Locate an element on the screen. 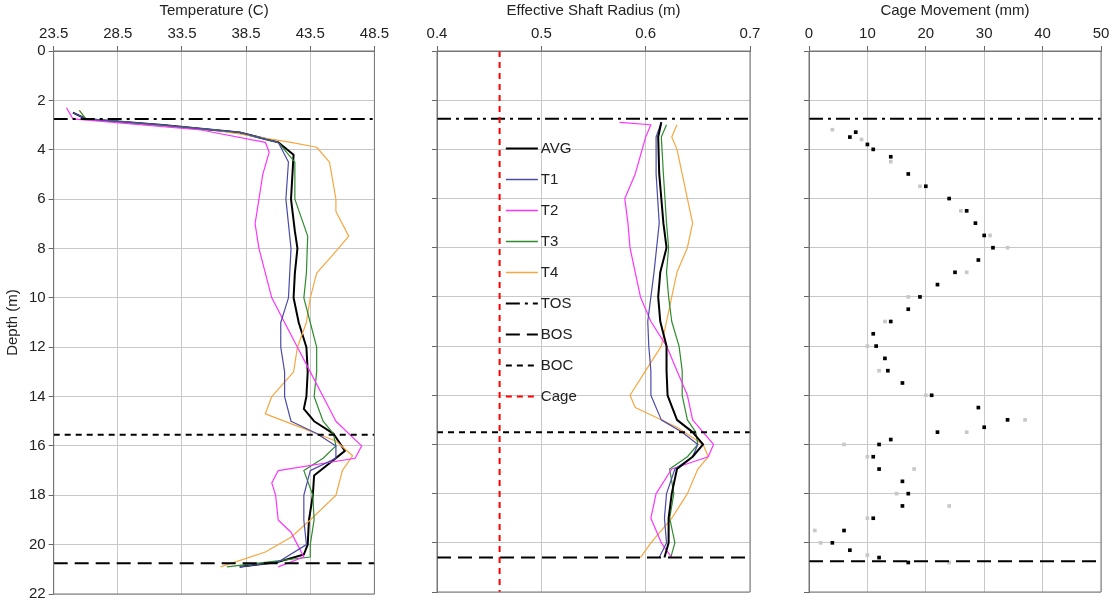 The width and height of the screenshot is (1115, 606). x-tick-label: 43.5 is located at coordinates (310, 33).